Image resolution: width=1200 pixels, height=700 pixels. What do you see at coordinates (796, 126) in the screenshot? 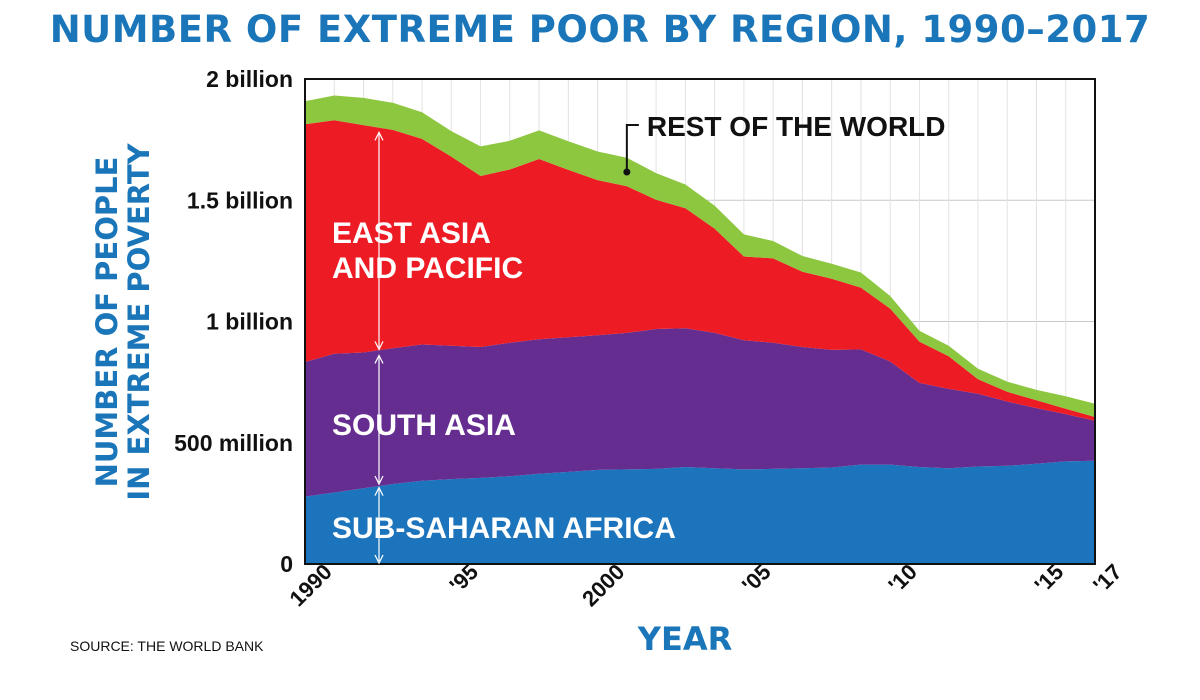
I see `rest-of-world-label: REST OF THE WORLD` at bounding box center [796, 126].